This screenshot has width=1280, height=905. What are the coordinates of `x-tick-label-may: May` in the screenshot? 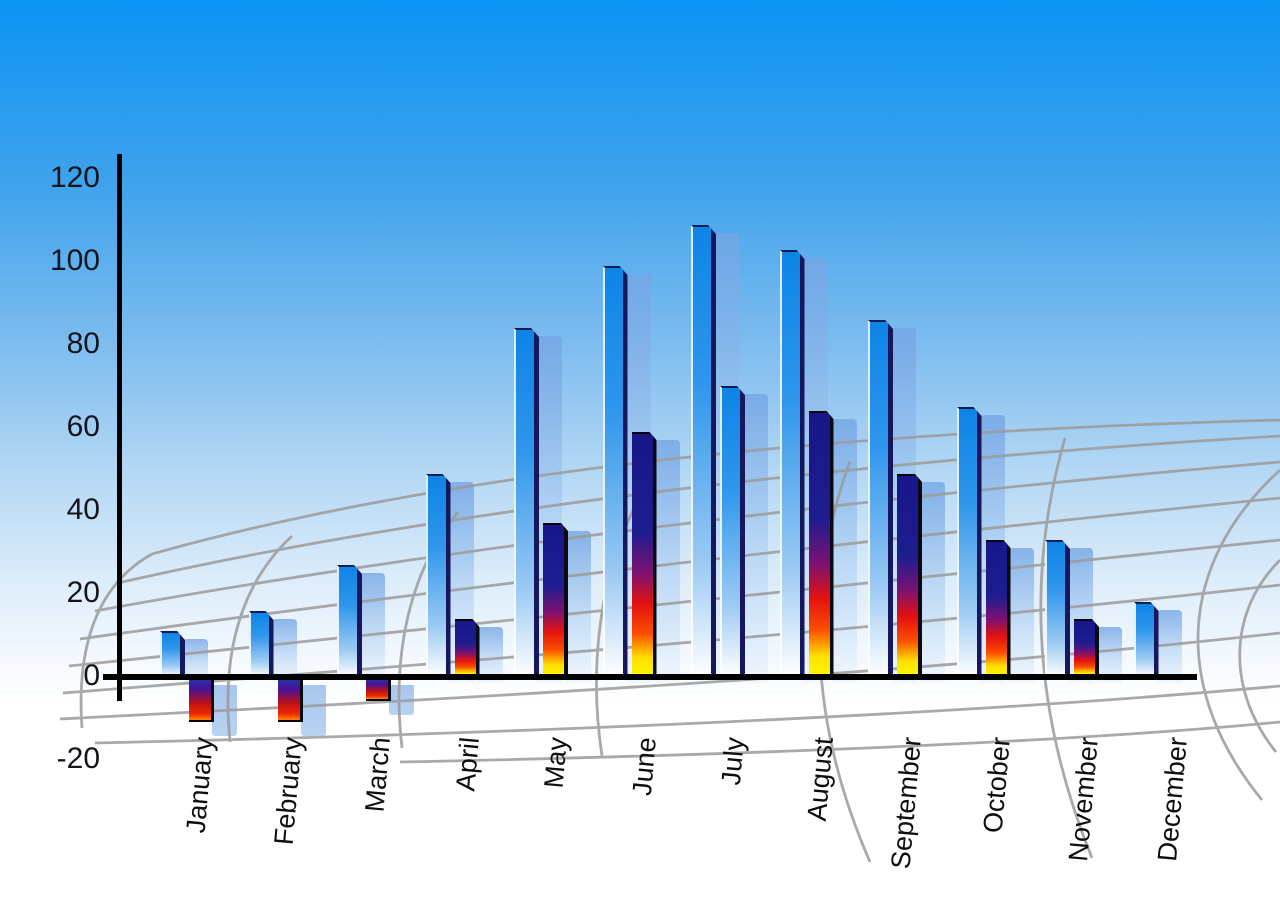 It's located at (555, 762).